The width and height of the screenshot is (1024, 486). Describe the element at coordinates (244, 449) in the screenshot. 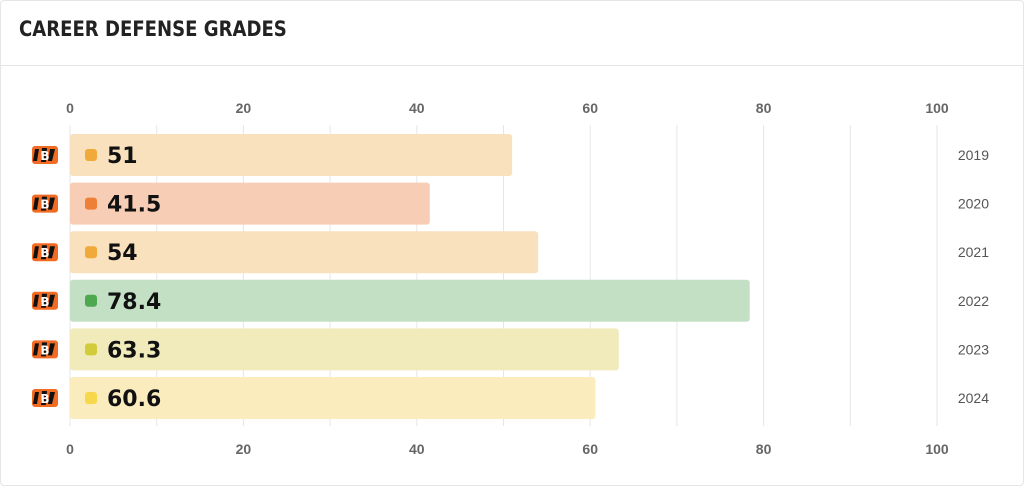

I see `x-tick-label-bottom: 20` at that location.